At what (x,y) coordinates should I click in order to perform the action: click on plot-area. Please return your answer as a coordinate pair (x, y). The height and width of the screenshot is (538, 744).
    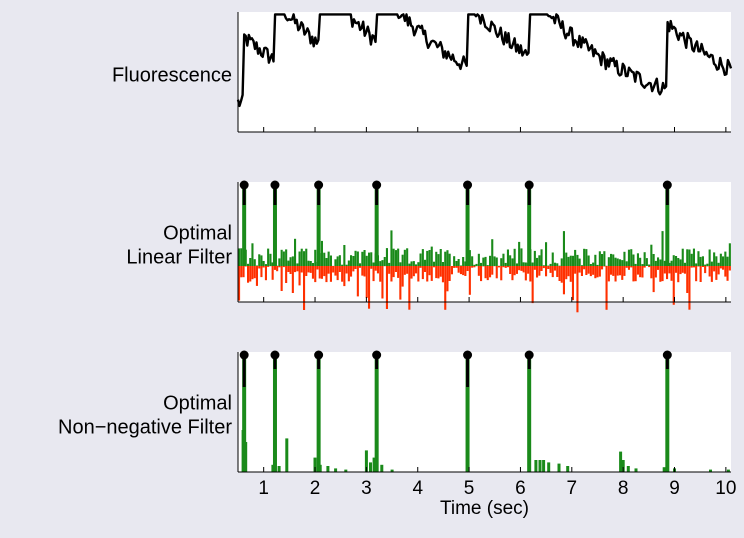
    Looking at the image, I should click on (484, 72).